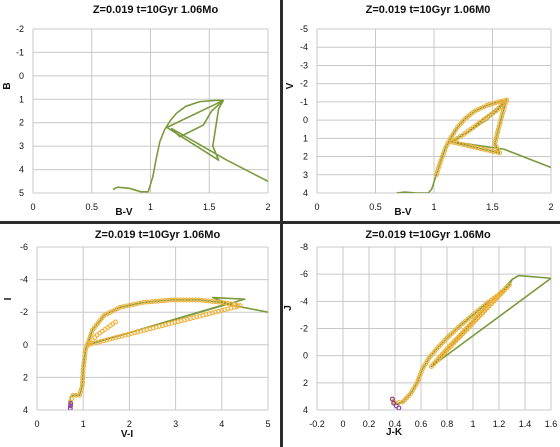 Image resolution: width=560 pixels, height=447 pixels. Describe the element at coordinates (209, 207) in the screenshot. I see `x-tick-label: 1.5` at that location.